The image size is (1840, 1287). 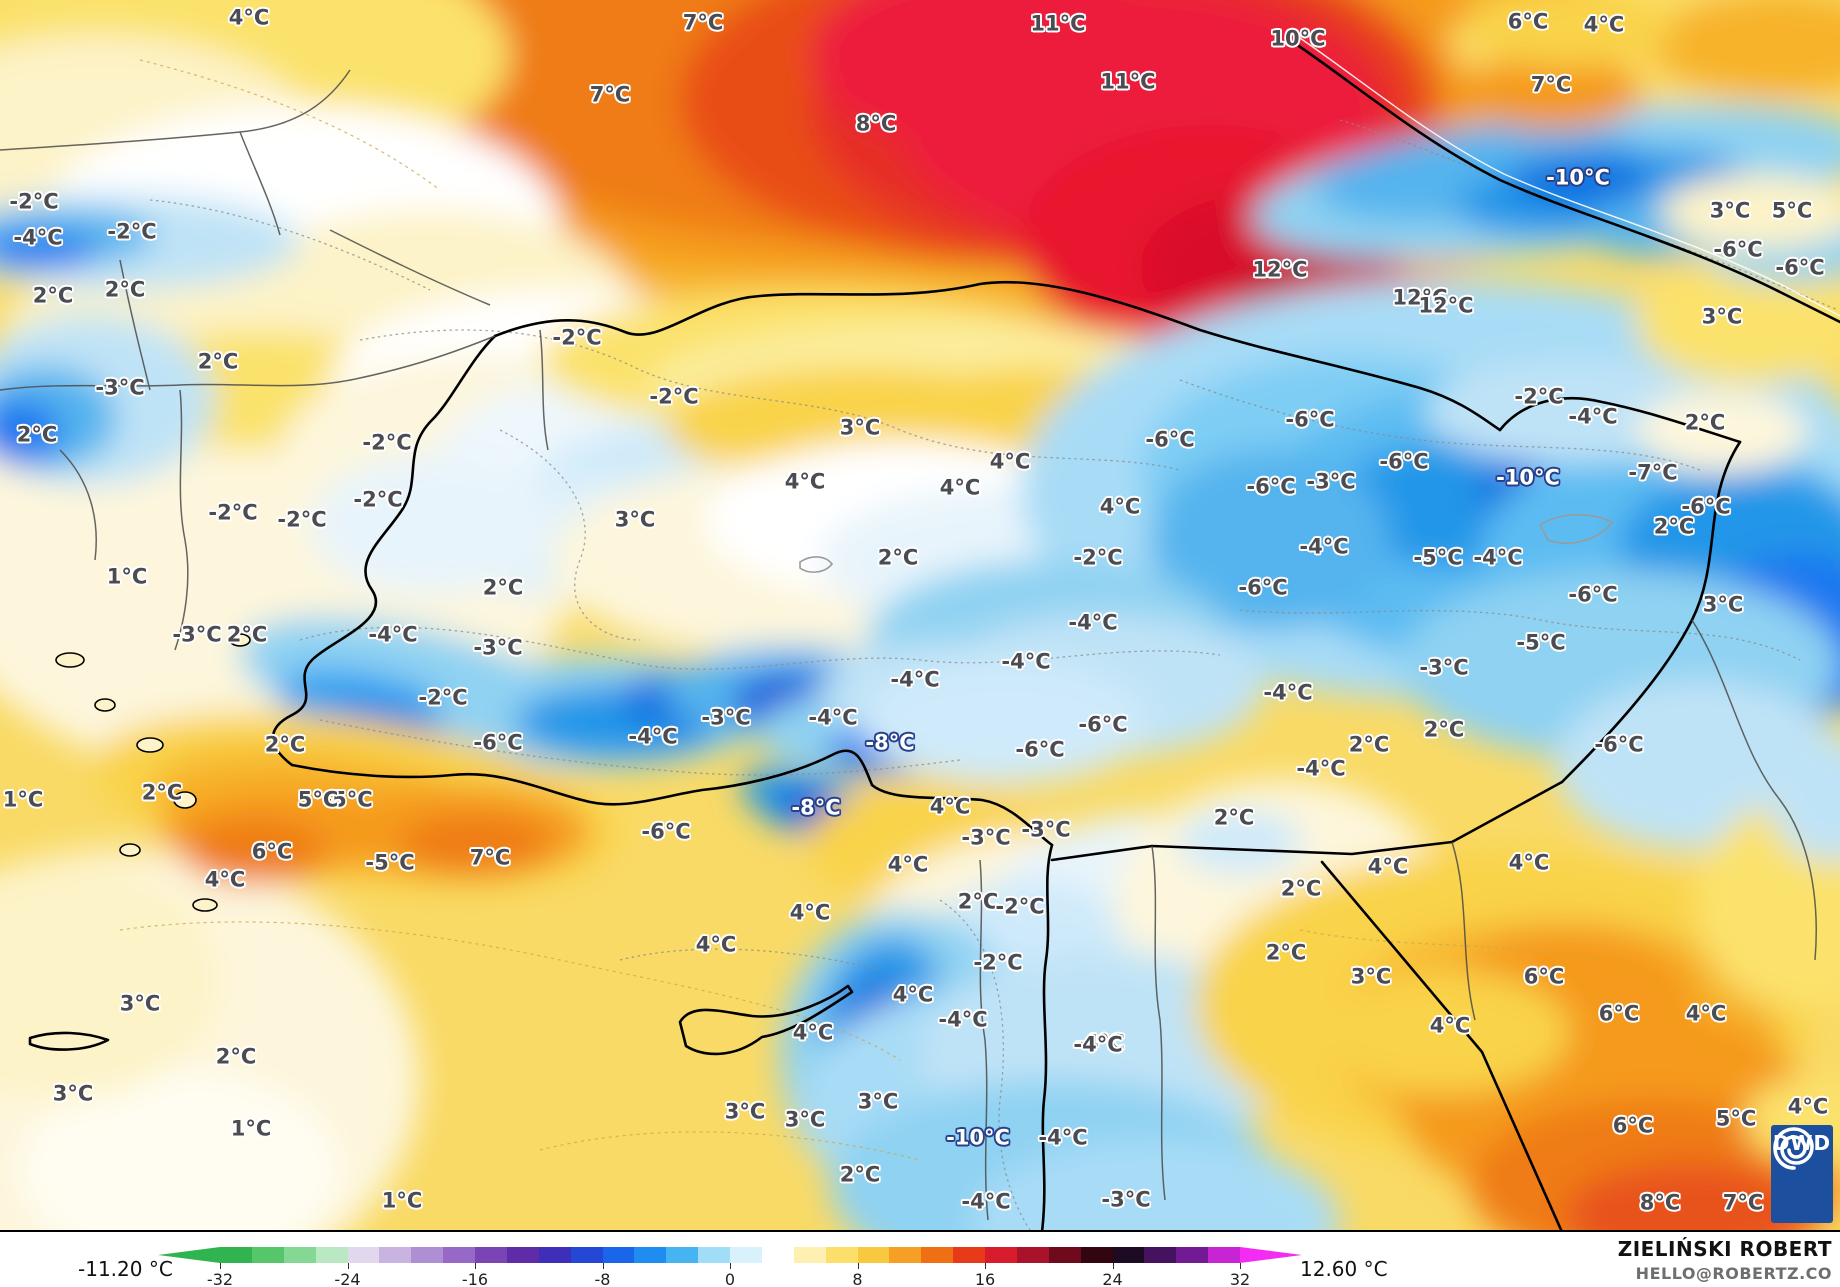 What do you see at coordinates (153, 772) in the screenshot?
I see `aegean-islands` at bounding box center [153, 772].